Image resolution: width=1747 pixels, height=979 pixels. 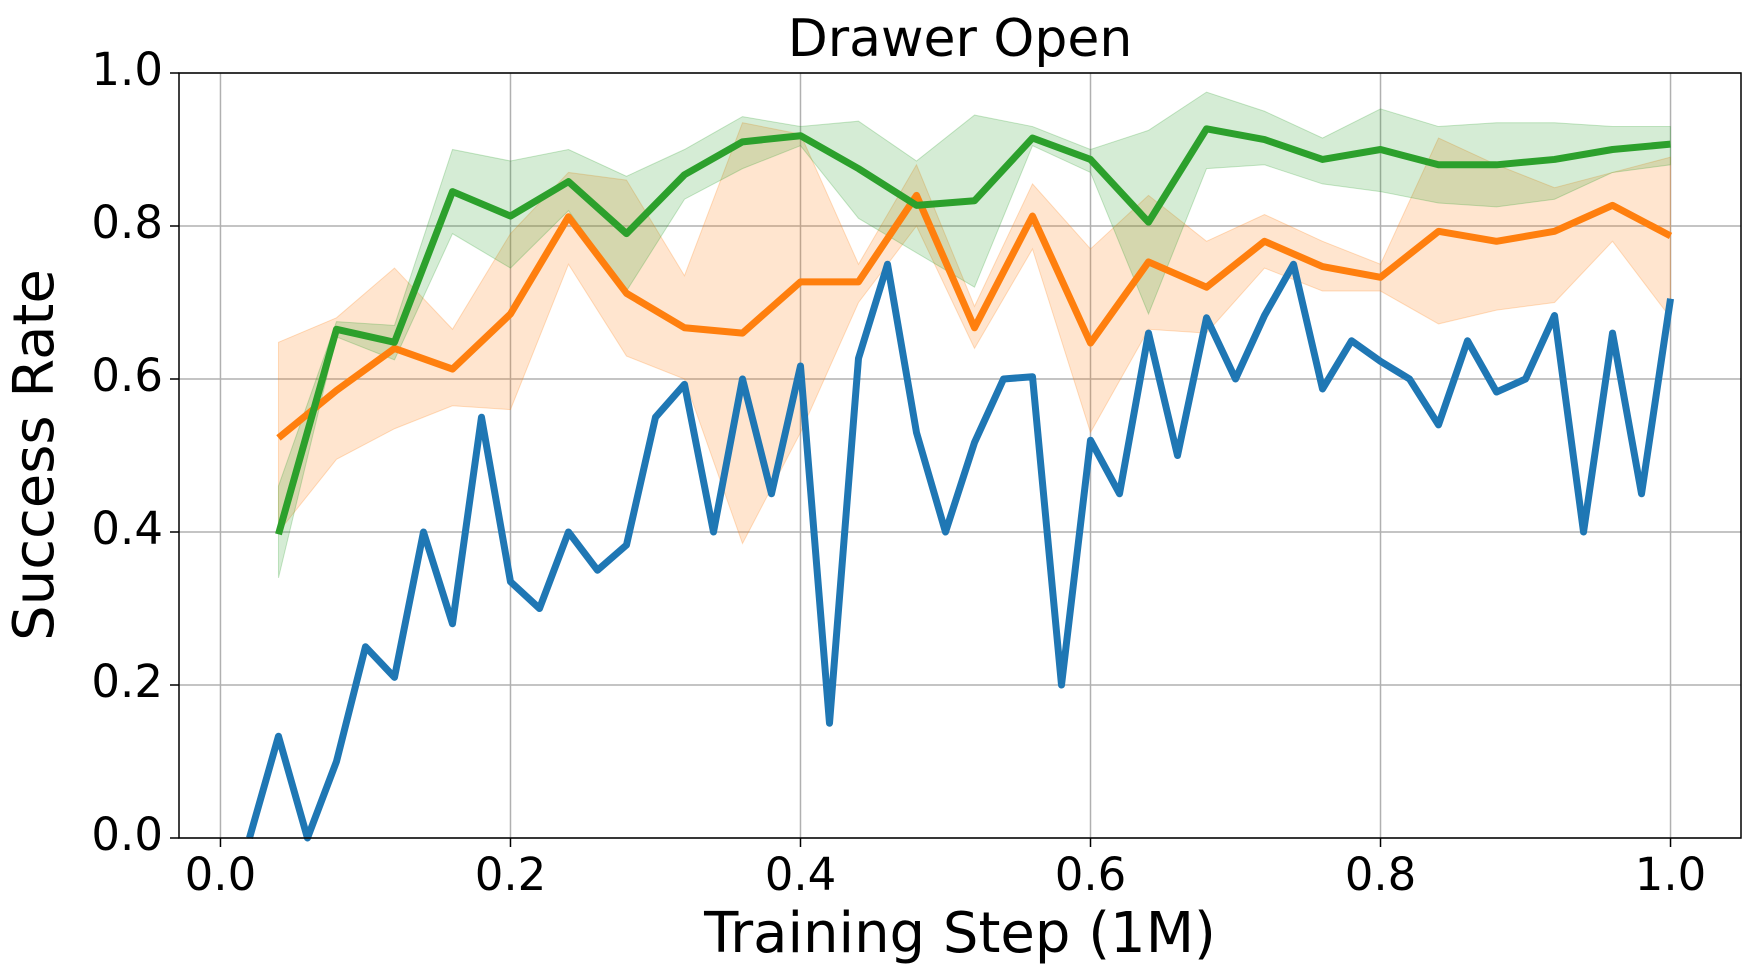 I want to click on chart-title: Drawer Open, so click(x=960, y=39).